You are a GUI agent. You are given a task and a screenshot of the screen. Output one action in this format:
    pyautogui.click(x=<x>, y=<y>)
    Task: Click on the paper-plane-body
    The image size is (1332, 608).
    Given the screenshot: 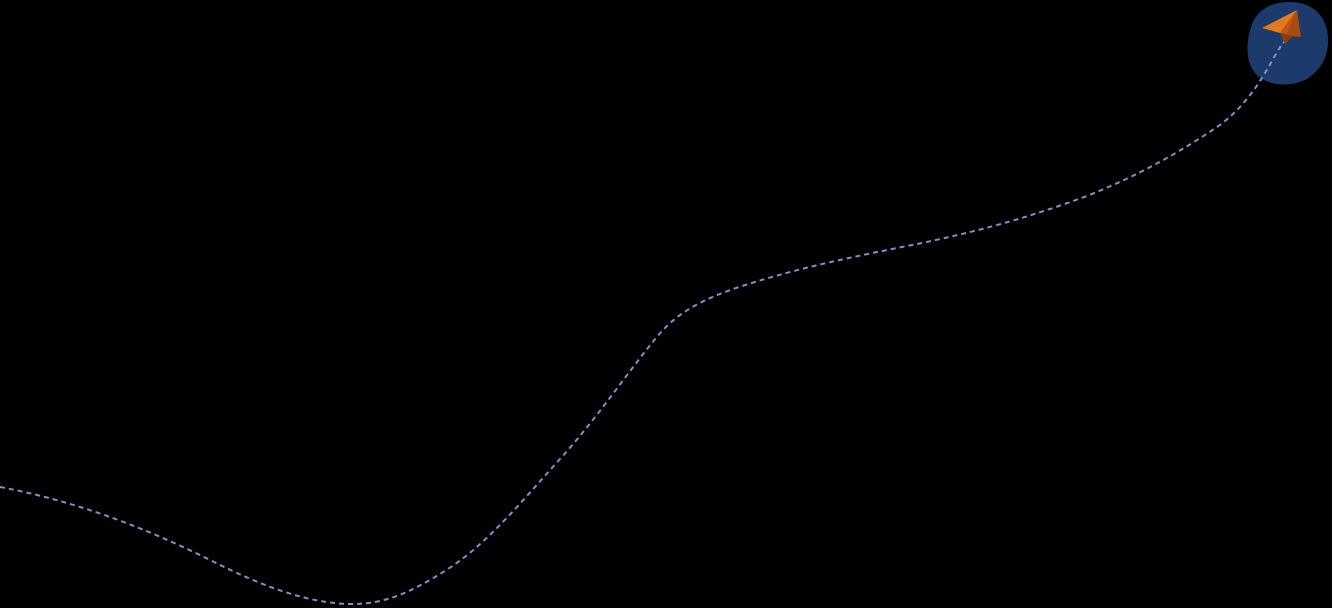 What is the action you would take?
    pyautogui.click(x=1293, y=23)
    